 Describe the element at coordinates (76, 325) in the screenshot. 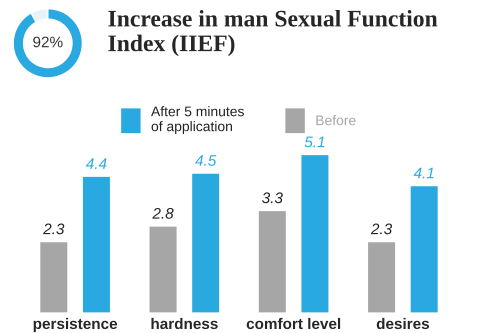

I see `x-tick-label: persistence` at that location.